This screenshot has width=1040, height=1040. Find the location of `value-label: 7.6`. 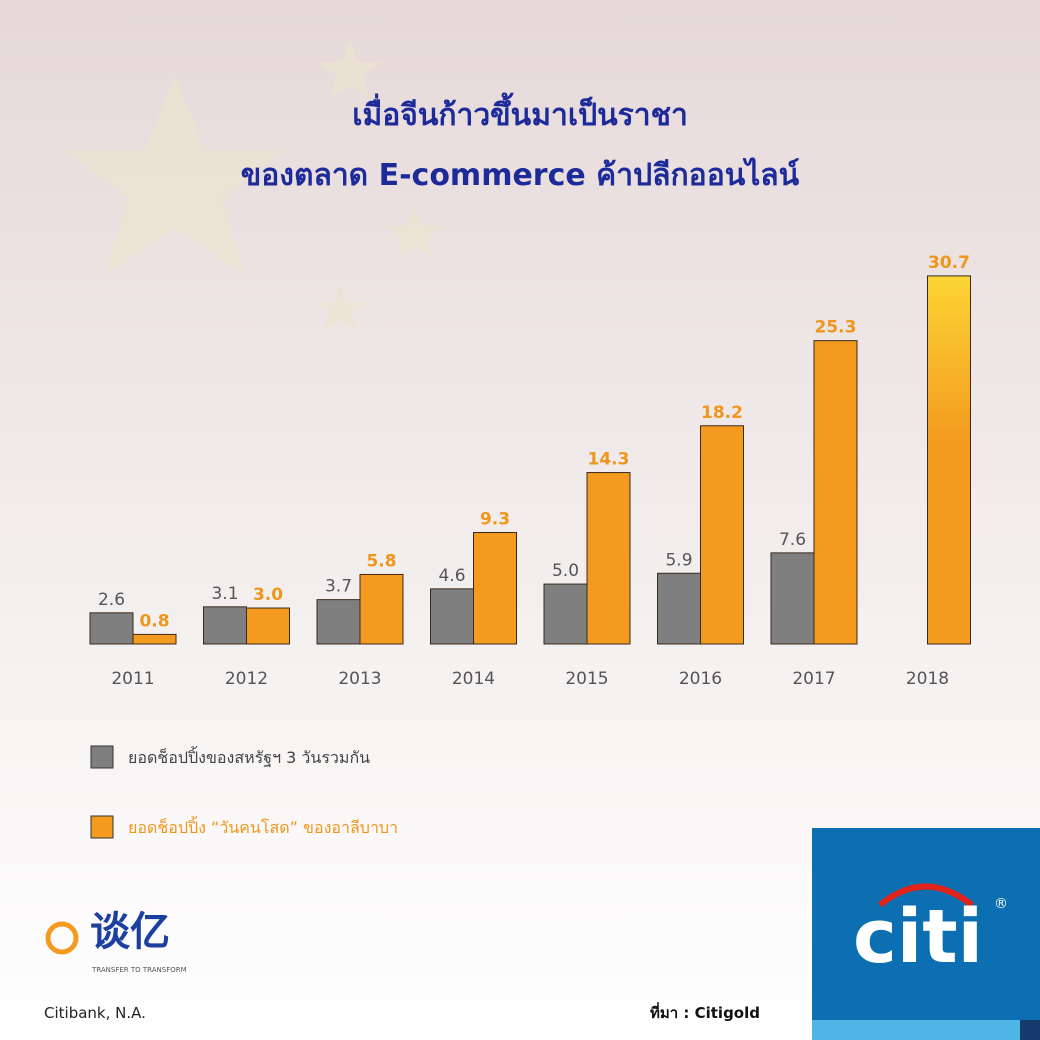

value-label: 7.6 is located at coordinates (792, 540).